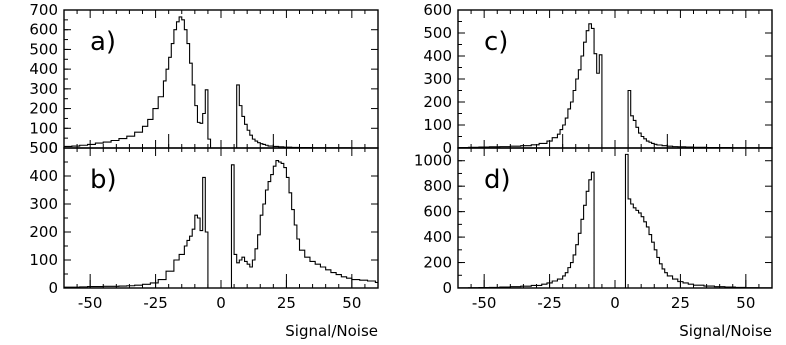 This screenshot has width=786, height=345. Describe the element at coordinates (437, 186) in the screenshot. I see `y-tick-label: 800` at that location.